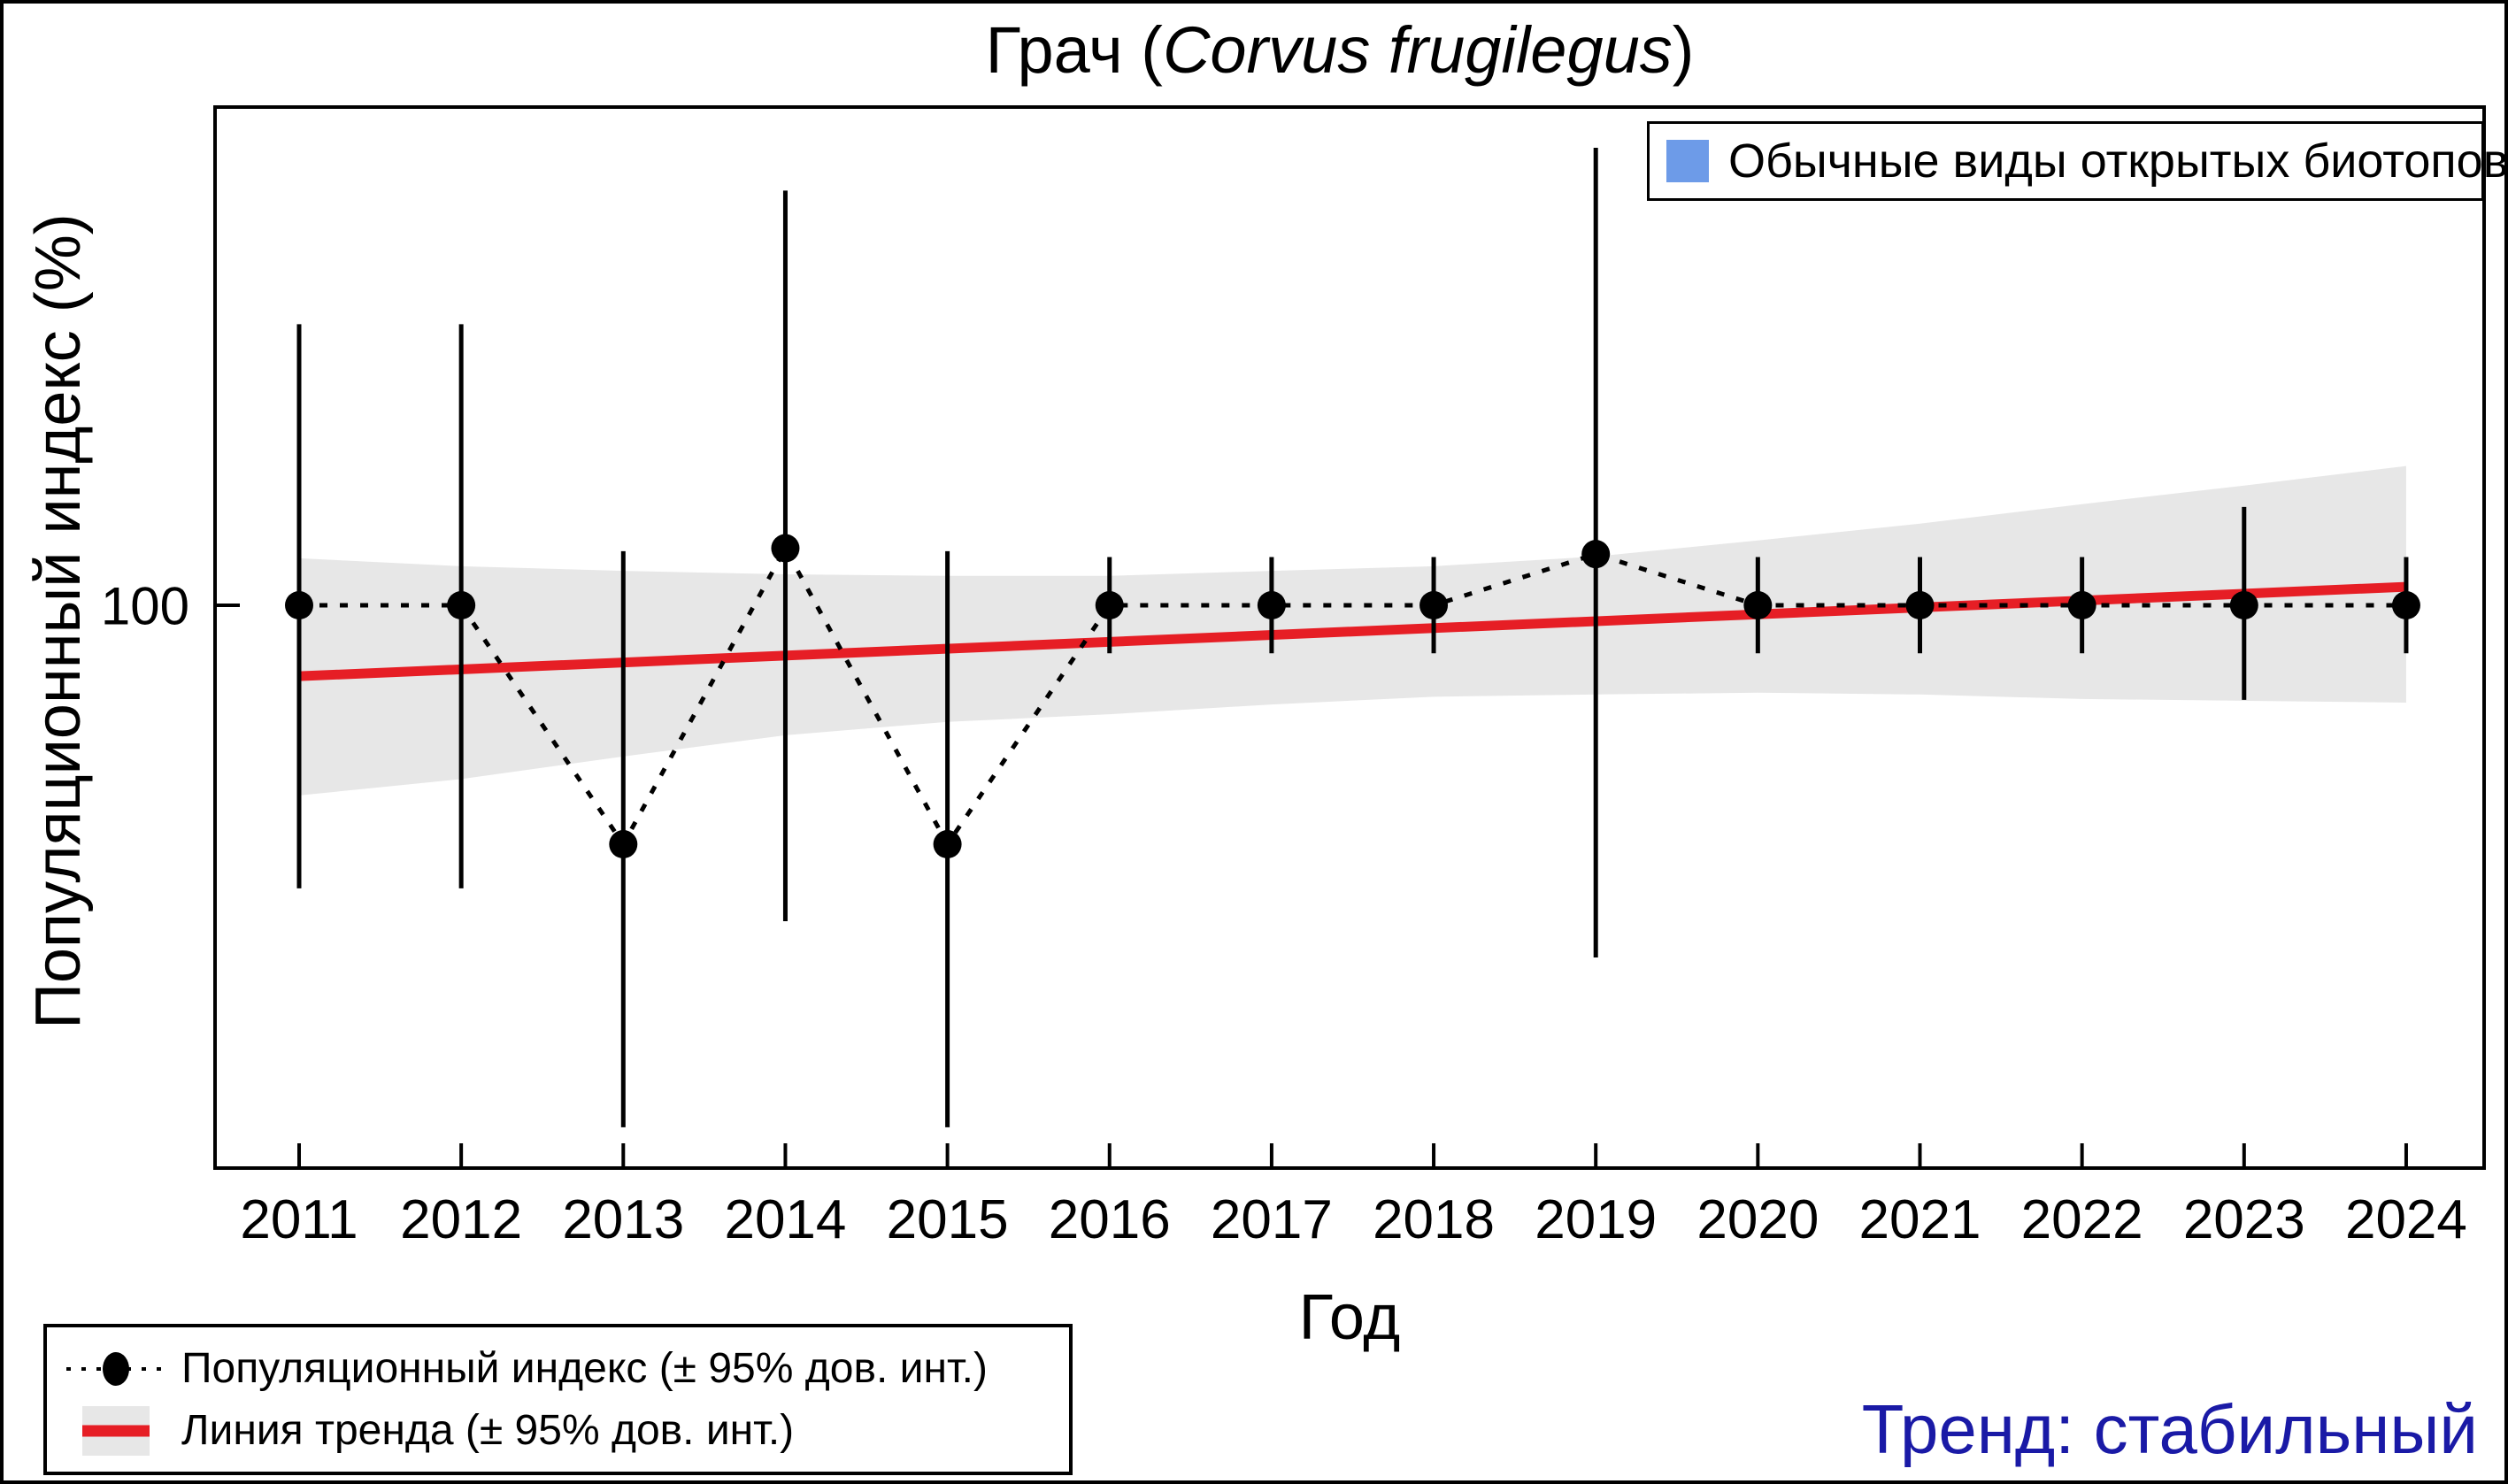  I want to click on chart-title-paren: ), so click(1683, 50).